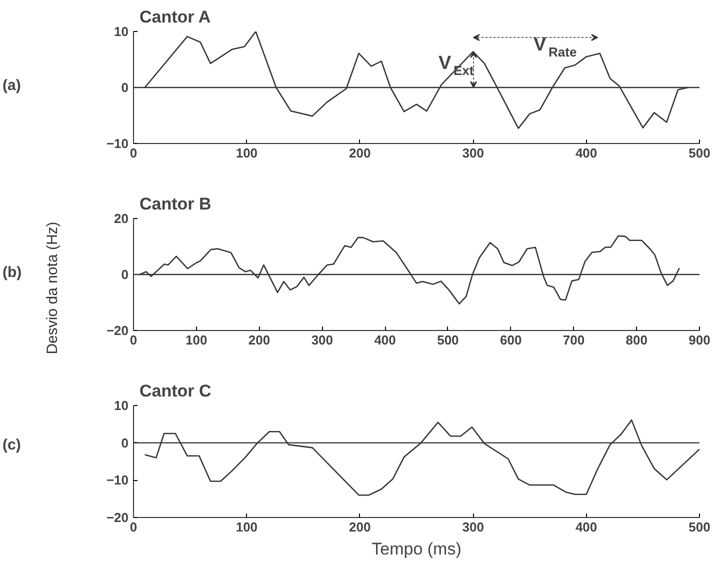 Image resolution: width=717 pixels, height=563 pixels. I want to click on text: (c), so click(11, 445).